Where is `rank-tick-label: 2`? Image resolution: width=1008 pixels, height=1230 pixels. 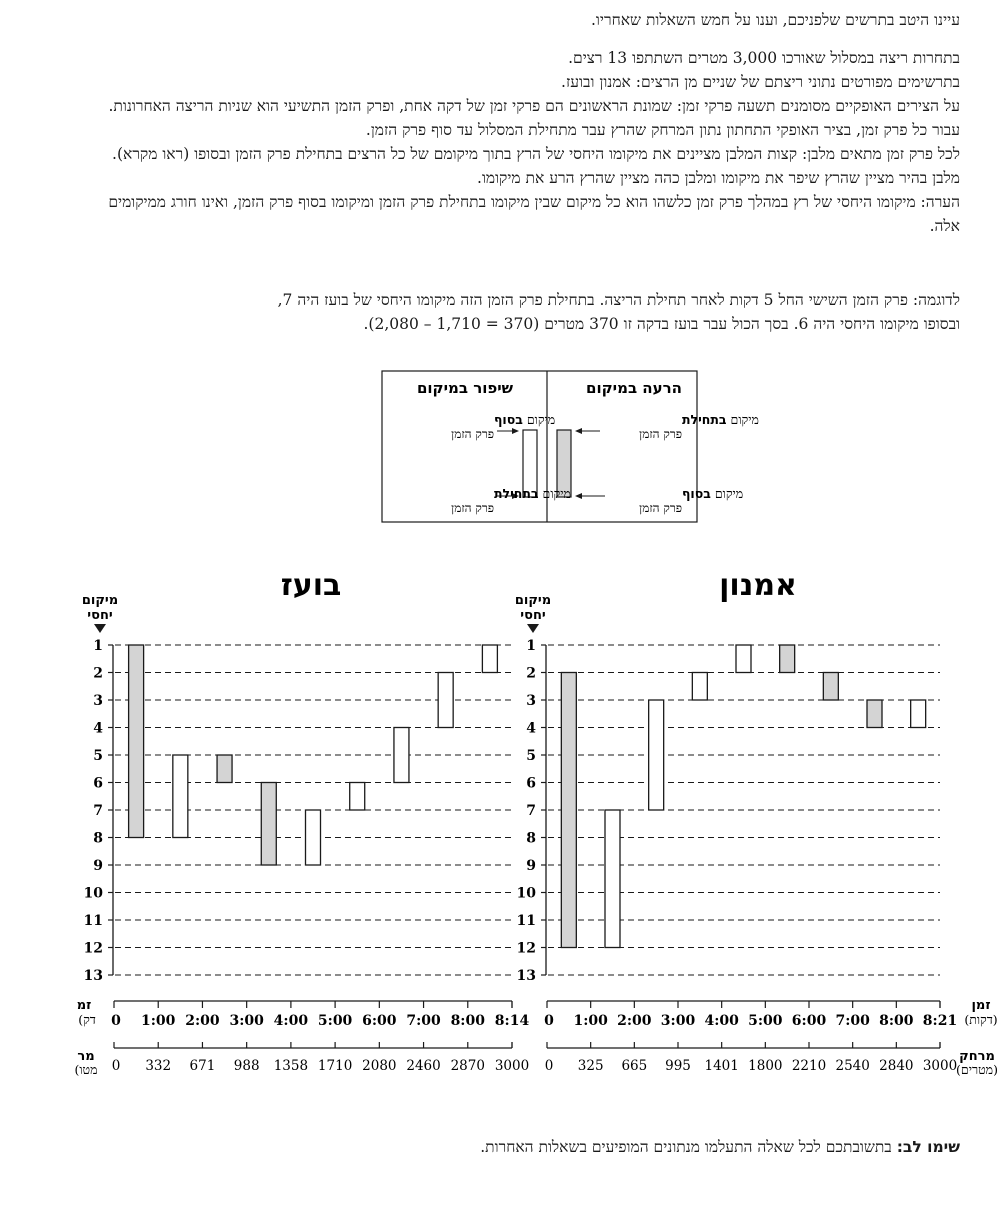
rank-tick-label: 2 is located at coordinates (531, 674).